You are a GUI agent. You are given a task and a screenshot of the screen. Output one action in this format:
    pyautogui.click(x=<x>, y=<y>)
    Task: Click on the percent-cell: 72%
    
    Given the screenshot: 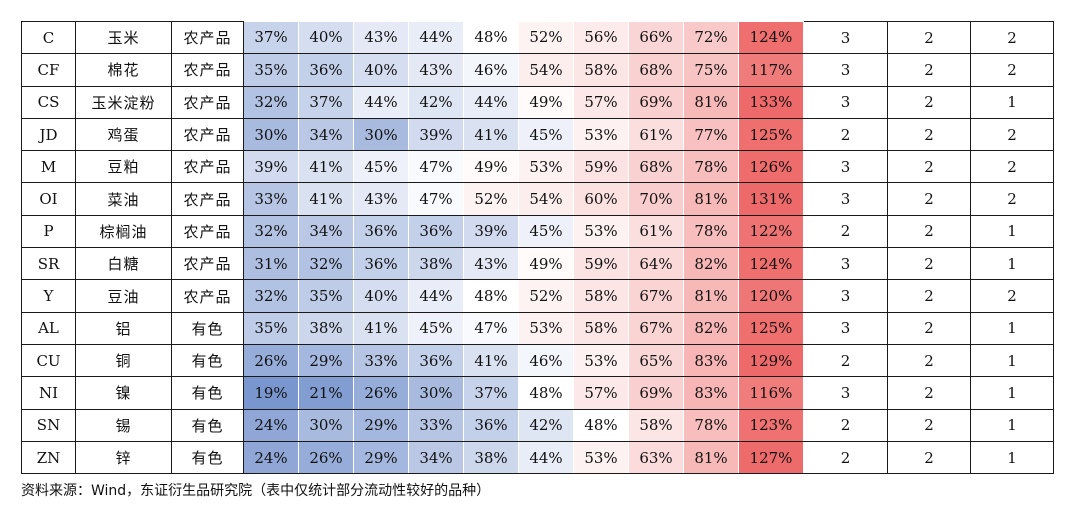 What is the action you would take?
    pyautogui.click(x=711, y=38)
    